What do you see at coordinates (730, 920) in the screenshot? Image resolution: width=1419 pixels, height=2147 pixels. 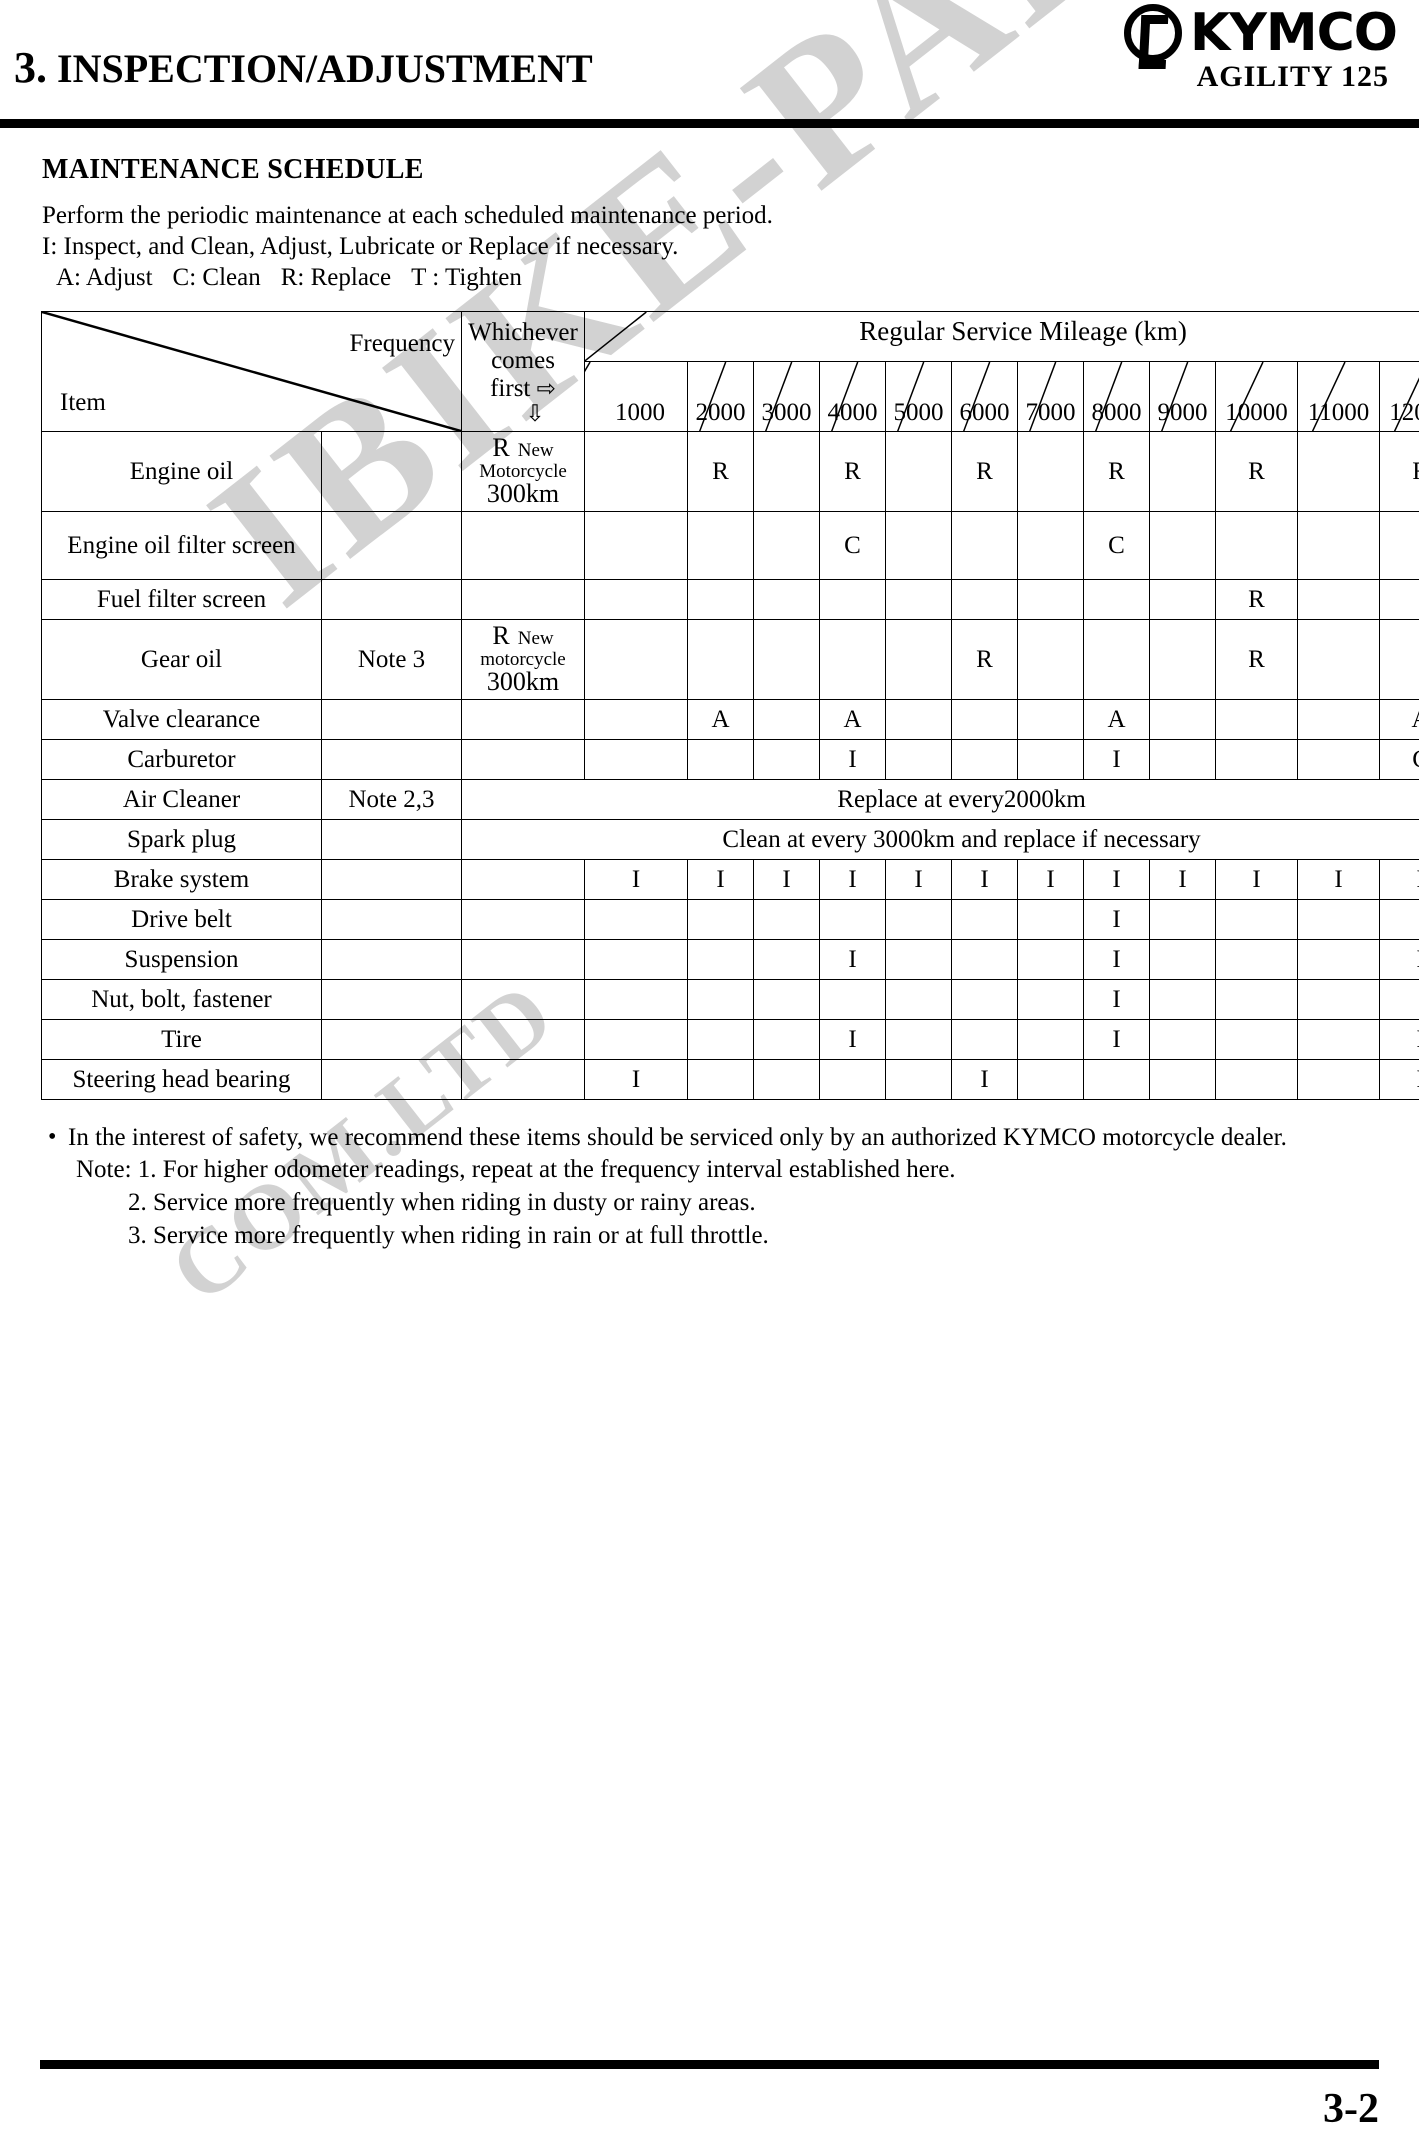 I see `table-row: Drive belt I` at bounding box center [730, 920].